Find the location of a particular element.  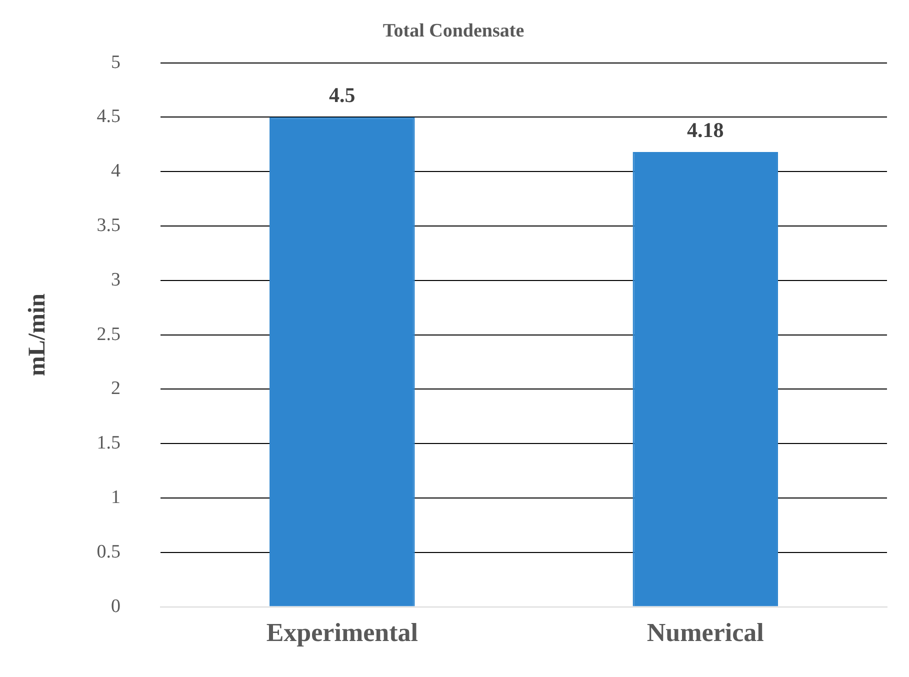

data-label: 4.5 is located at coordinates (342, 95).